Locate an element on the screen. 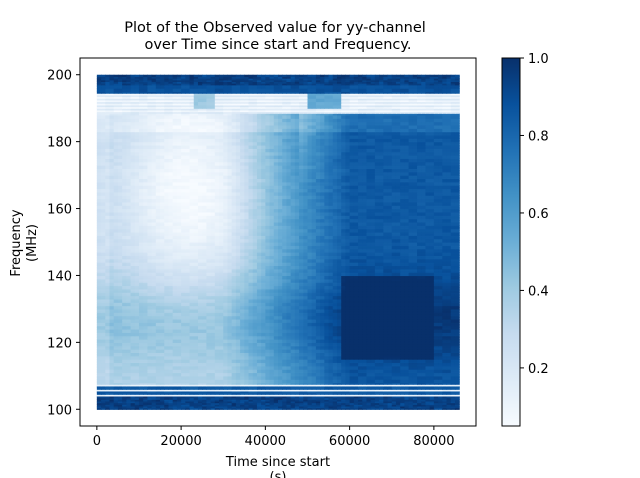  chart-title-line-2: over Time since start and Frequency. is located at coordinates (277, 45).